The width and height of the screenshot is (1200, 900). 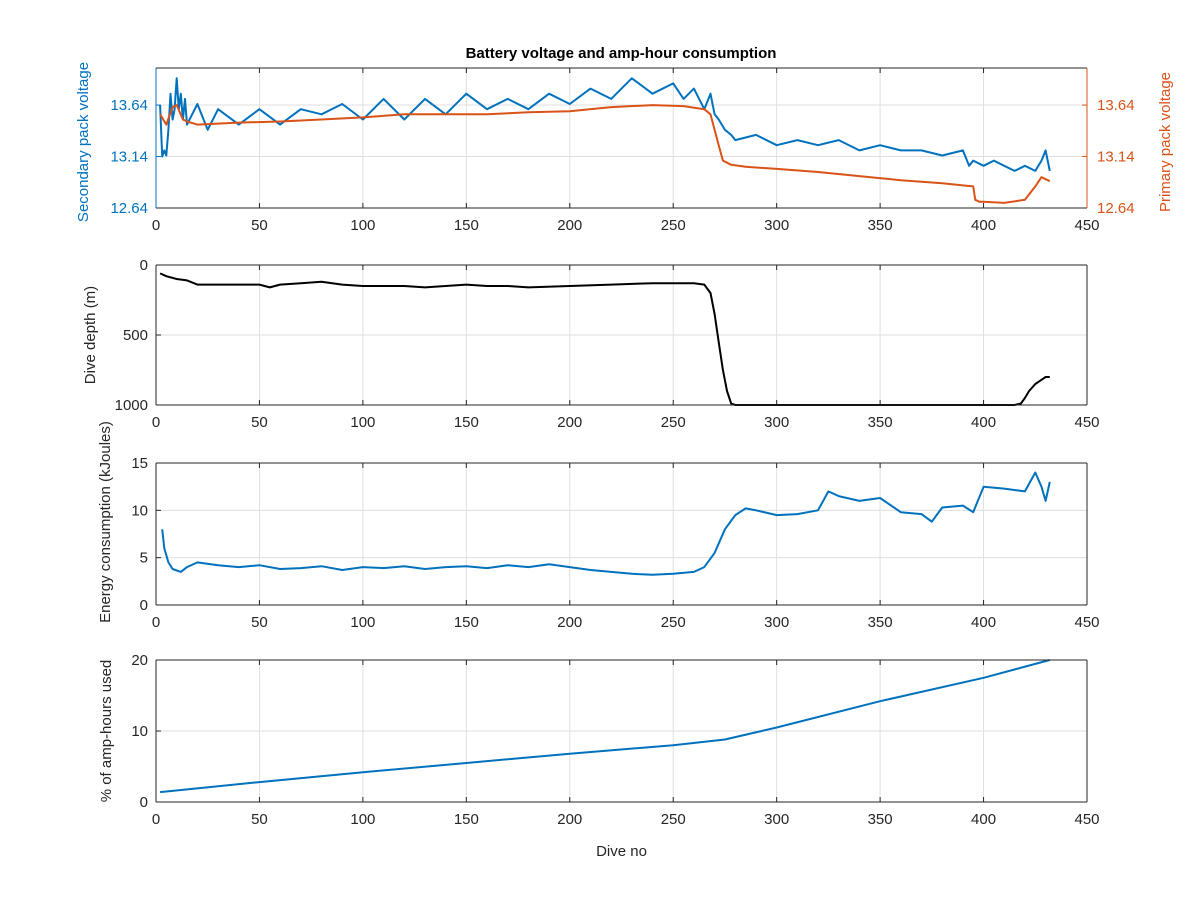 I want to click on voltage-xtick-label: 150, so click(x=466, y=225).